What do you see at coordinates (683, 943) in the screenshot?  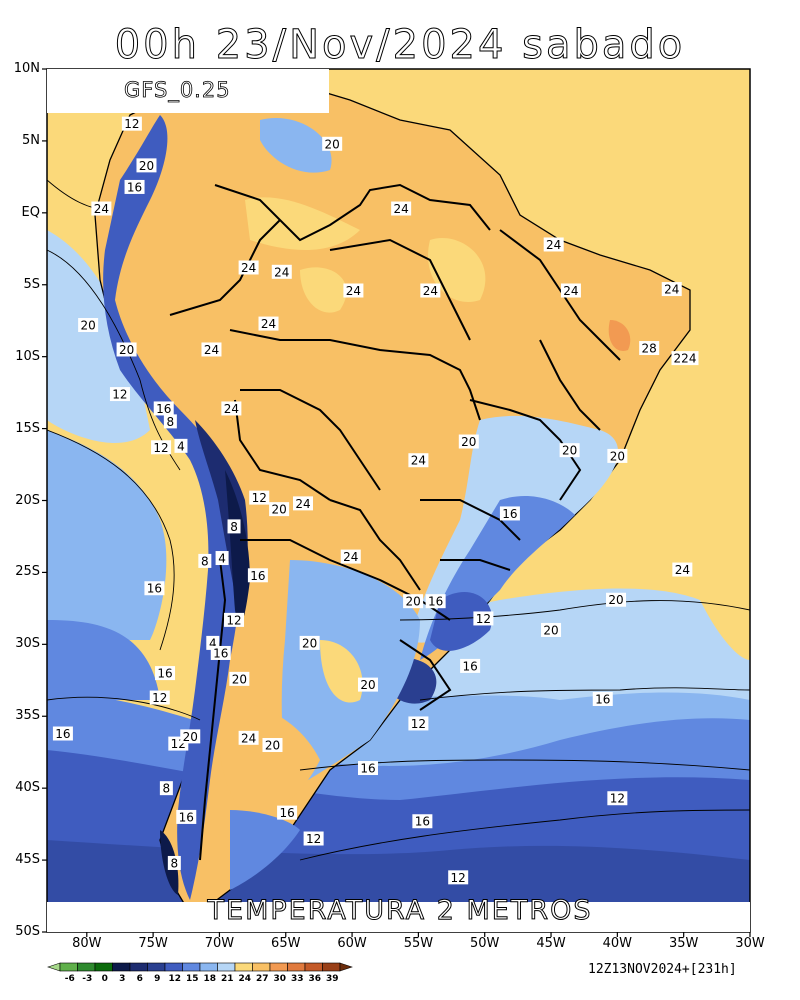 I see `lon-label: 35W` at bounding box center [683, 943].